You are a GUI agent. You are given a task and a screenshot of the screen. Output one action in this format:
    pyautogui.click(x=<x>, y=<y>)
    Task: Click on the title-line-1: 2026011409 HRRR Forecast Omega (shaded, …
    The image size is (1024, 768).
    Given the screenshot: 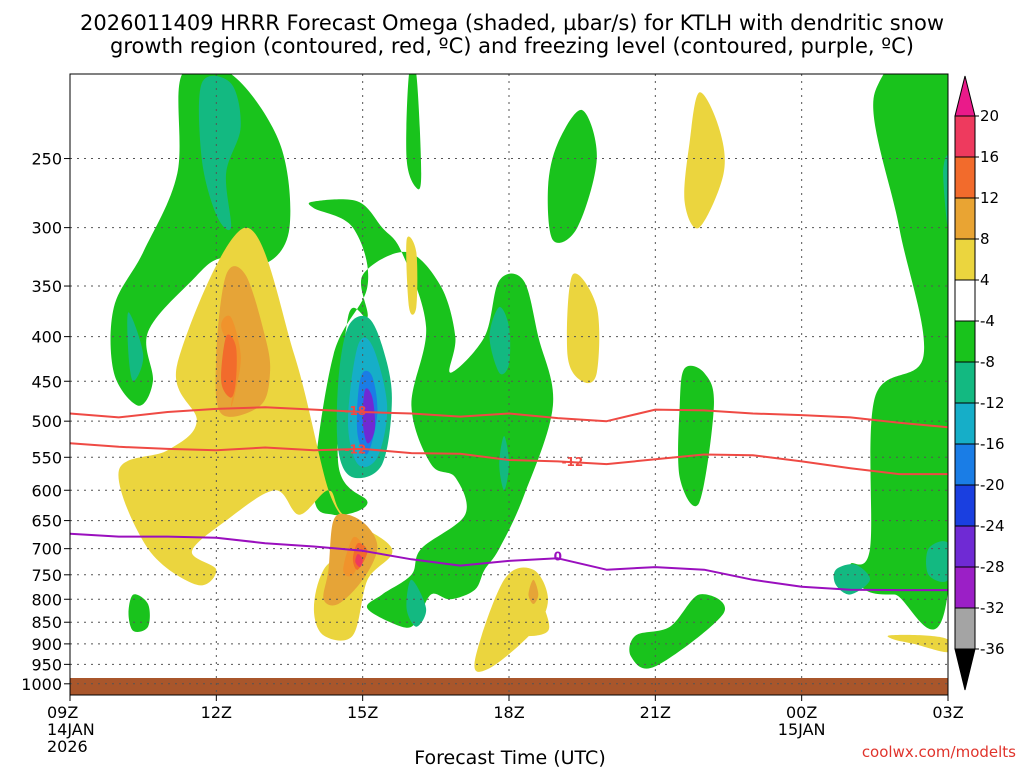 What is the action you would take?
    pyautogui.click(x=512, y=23)
    